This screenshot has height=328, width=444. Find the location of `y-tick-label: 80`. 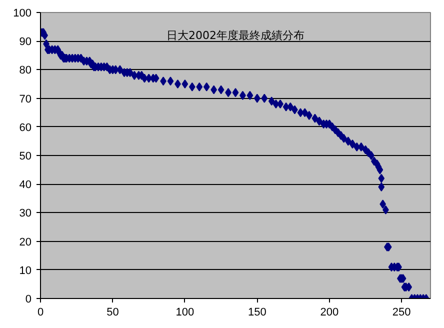

y-tick-label: 80 is located at coordinates (25, 70).